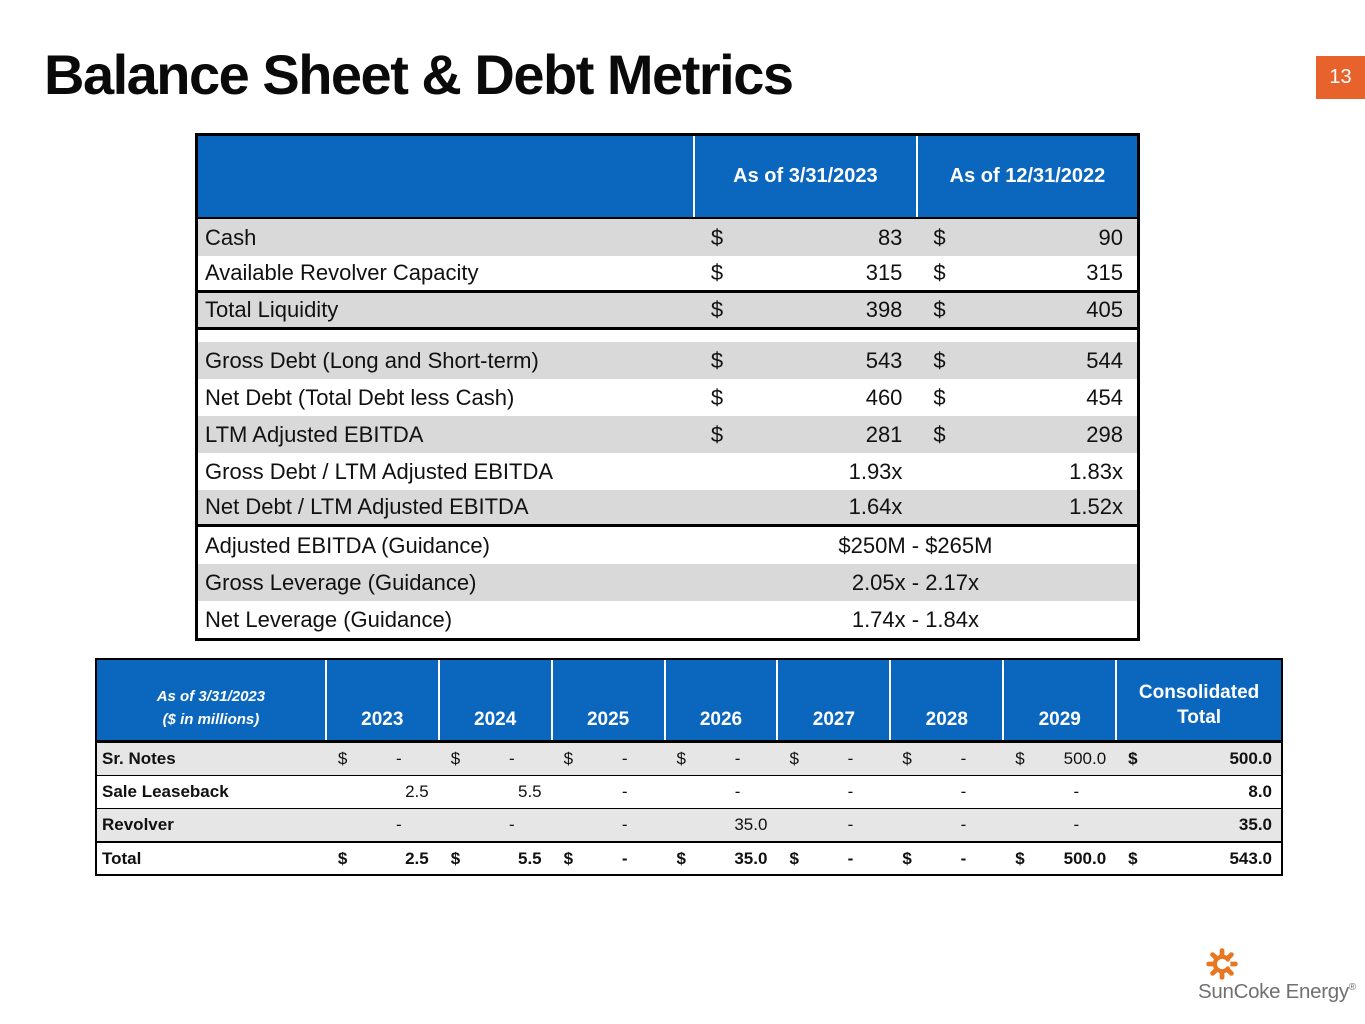 The image size is (1365, 1024). What do you see at coordinates (607, 700) in the screenshot?
I see `header-year-2025: 2025` at bounding box center [607, 700].